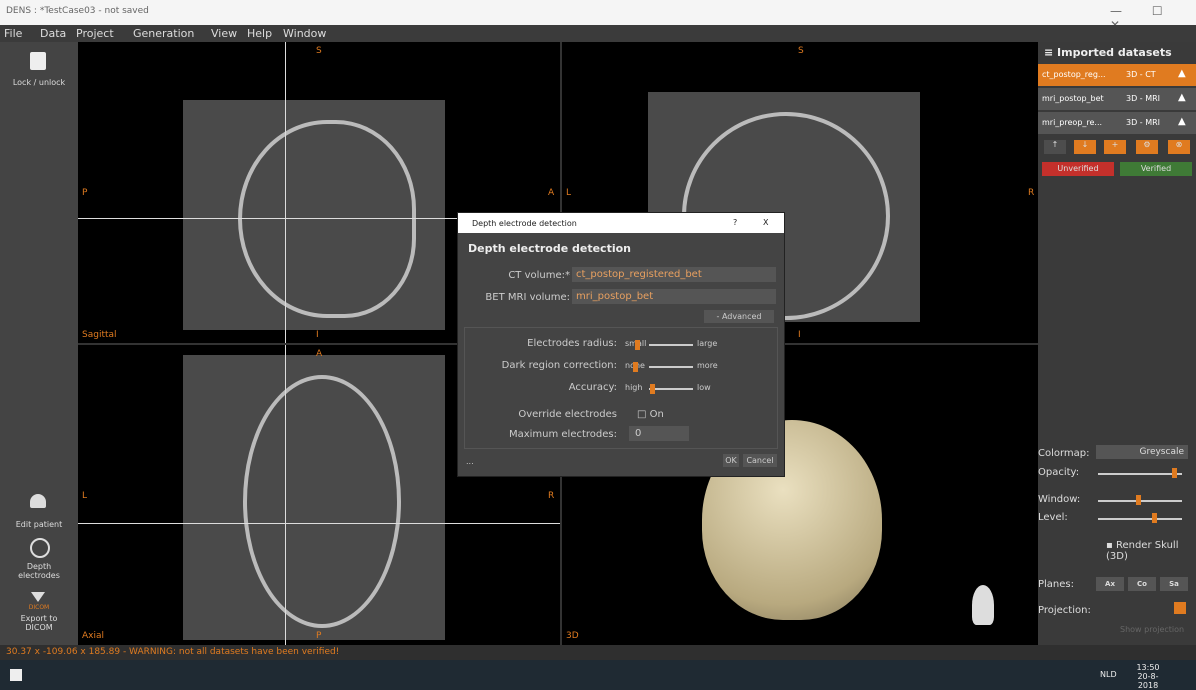 This screenshot has width=1196, height=690. What do you see at coordinates (524, 223) in the screenshot?
I see `dialog-title: Depth electrode detection` at bounding box center [524, 223].